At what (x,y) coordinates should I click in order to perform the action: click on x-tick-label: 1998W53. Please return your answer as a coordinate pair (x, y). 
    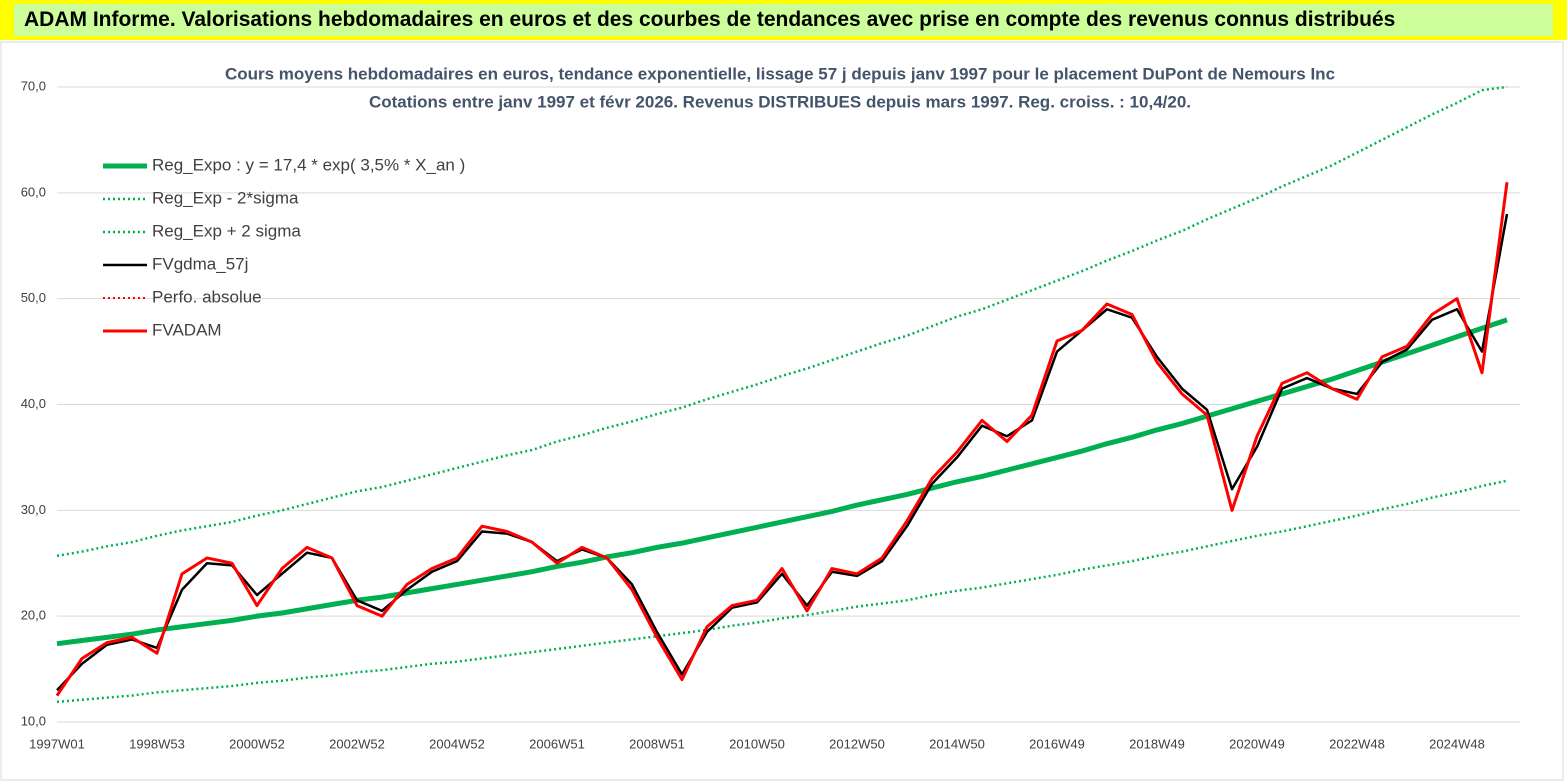
    Looking at the image, I should click on (157, 743).